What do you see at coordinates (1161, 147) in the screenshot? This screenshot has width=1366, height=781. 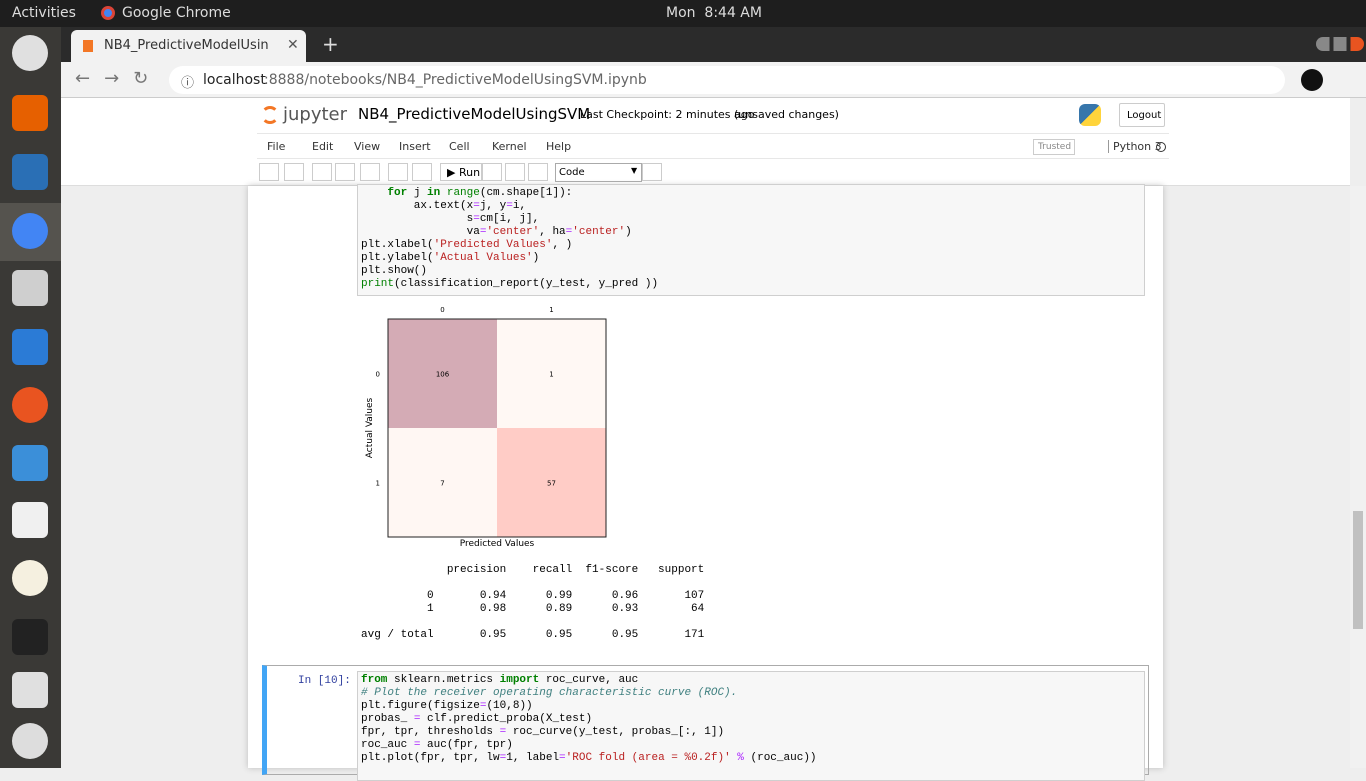 I see `kernel-status` at bounding box center [1161, 147].